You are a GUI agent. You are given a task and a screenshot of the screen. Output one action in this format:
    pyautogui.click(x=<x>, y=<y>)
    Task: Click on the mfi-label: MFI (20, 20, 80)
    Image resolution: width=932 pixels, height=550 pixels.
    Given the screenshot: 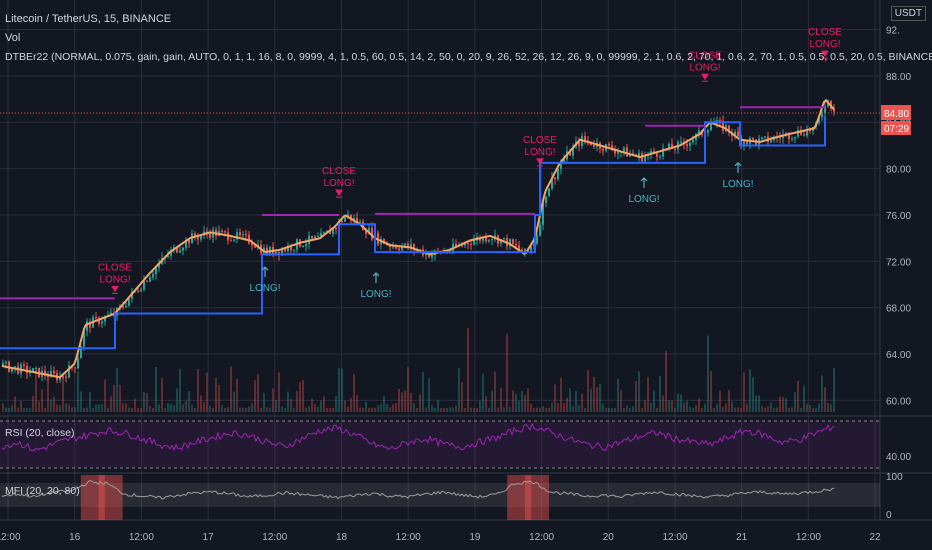 What is the action you would take?
    pyautogui.click(x=42, y=491)
    